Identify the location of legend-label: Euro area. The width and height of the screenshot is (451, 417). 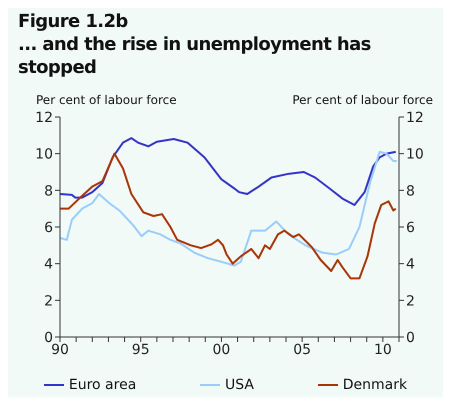
(102, 385).